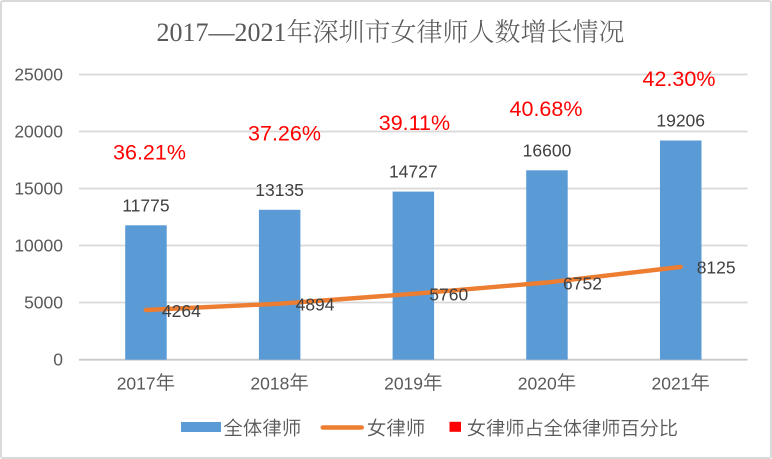 The height and width of the screenshot is (459, 772). I want to click on svg-text: 13135, so click(279, 190).